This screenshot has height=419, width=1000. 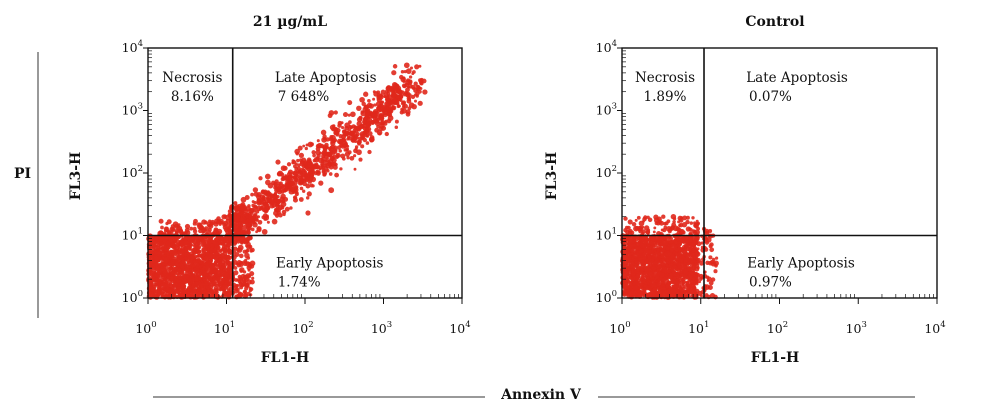 What do you see at coordinates (606, 172) in the screenshot?
I see `y-tick-label: 10²` at bounding box center [606, 172].